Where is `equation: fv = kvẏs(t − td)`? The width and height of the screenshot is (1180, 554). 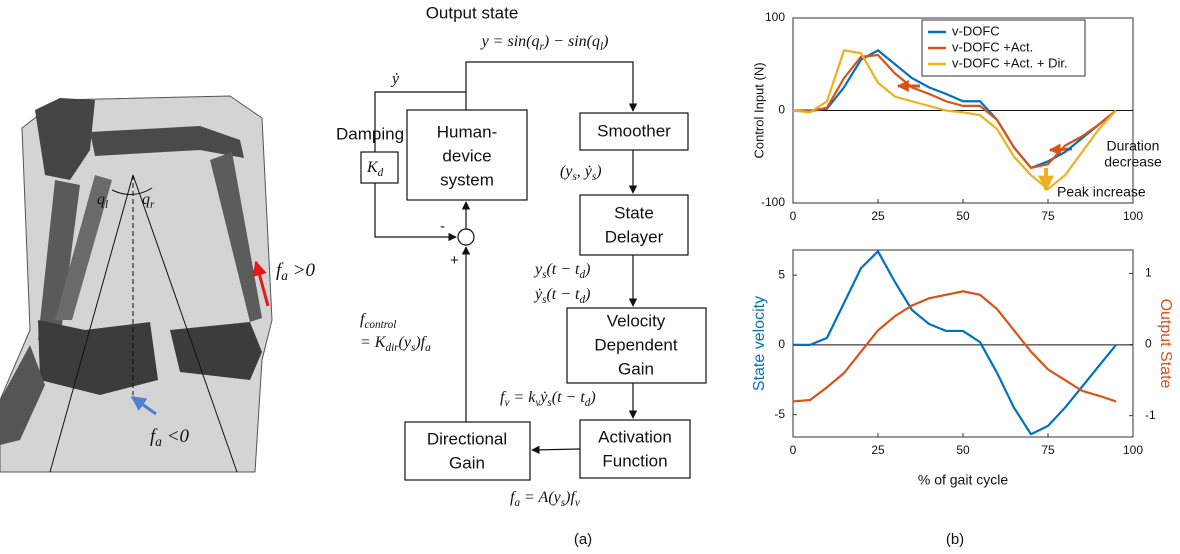 equation: fv = kvẏs(t − td) is located at coordinates (548, 399).